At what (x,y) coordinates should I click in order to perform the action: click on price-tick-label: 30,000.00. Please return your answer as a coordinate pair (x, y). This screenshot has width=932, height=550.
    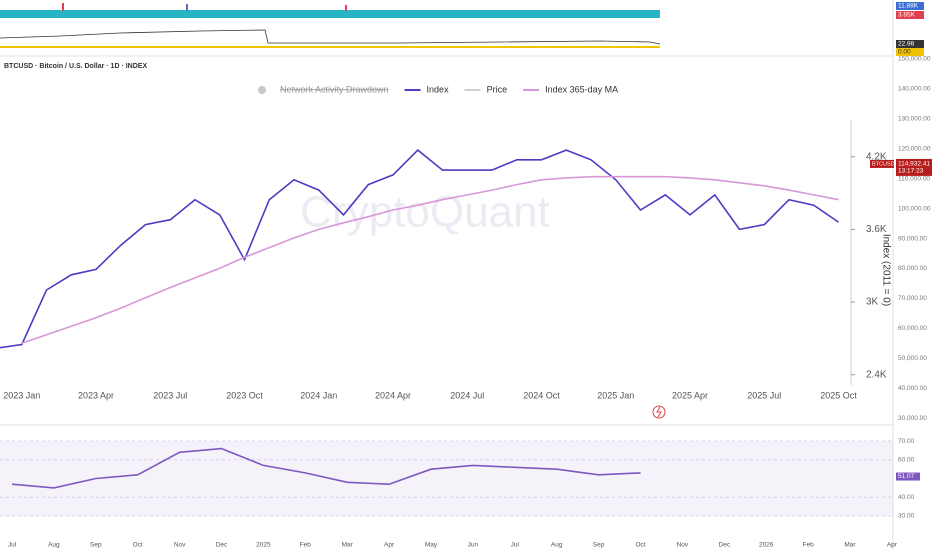
    Looking at the image, I should click on (912, 418).